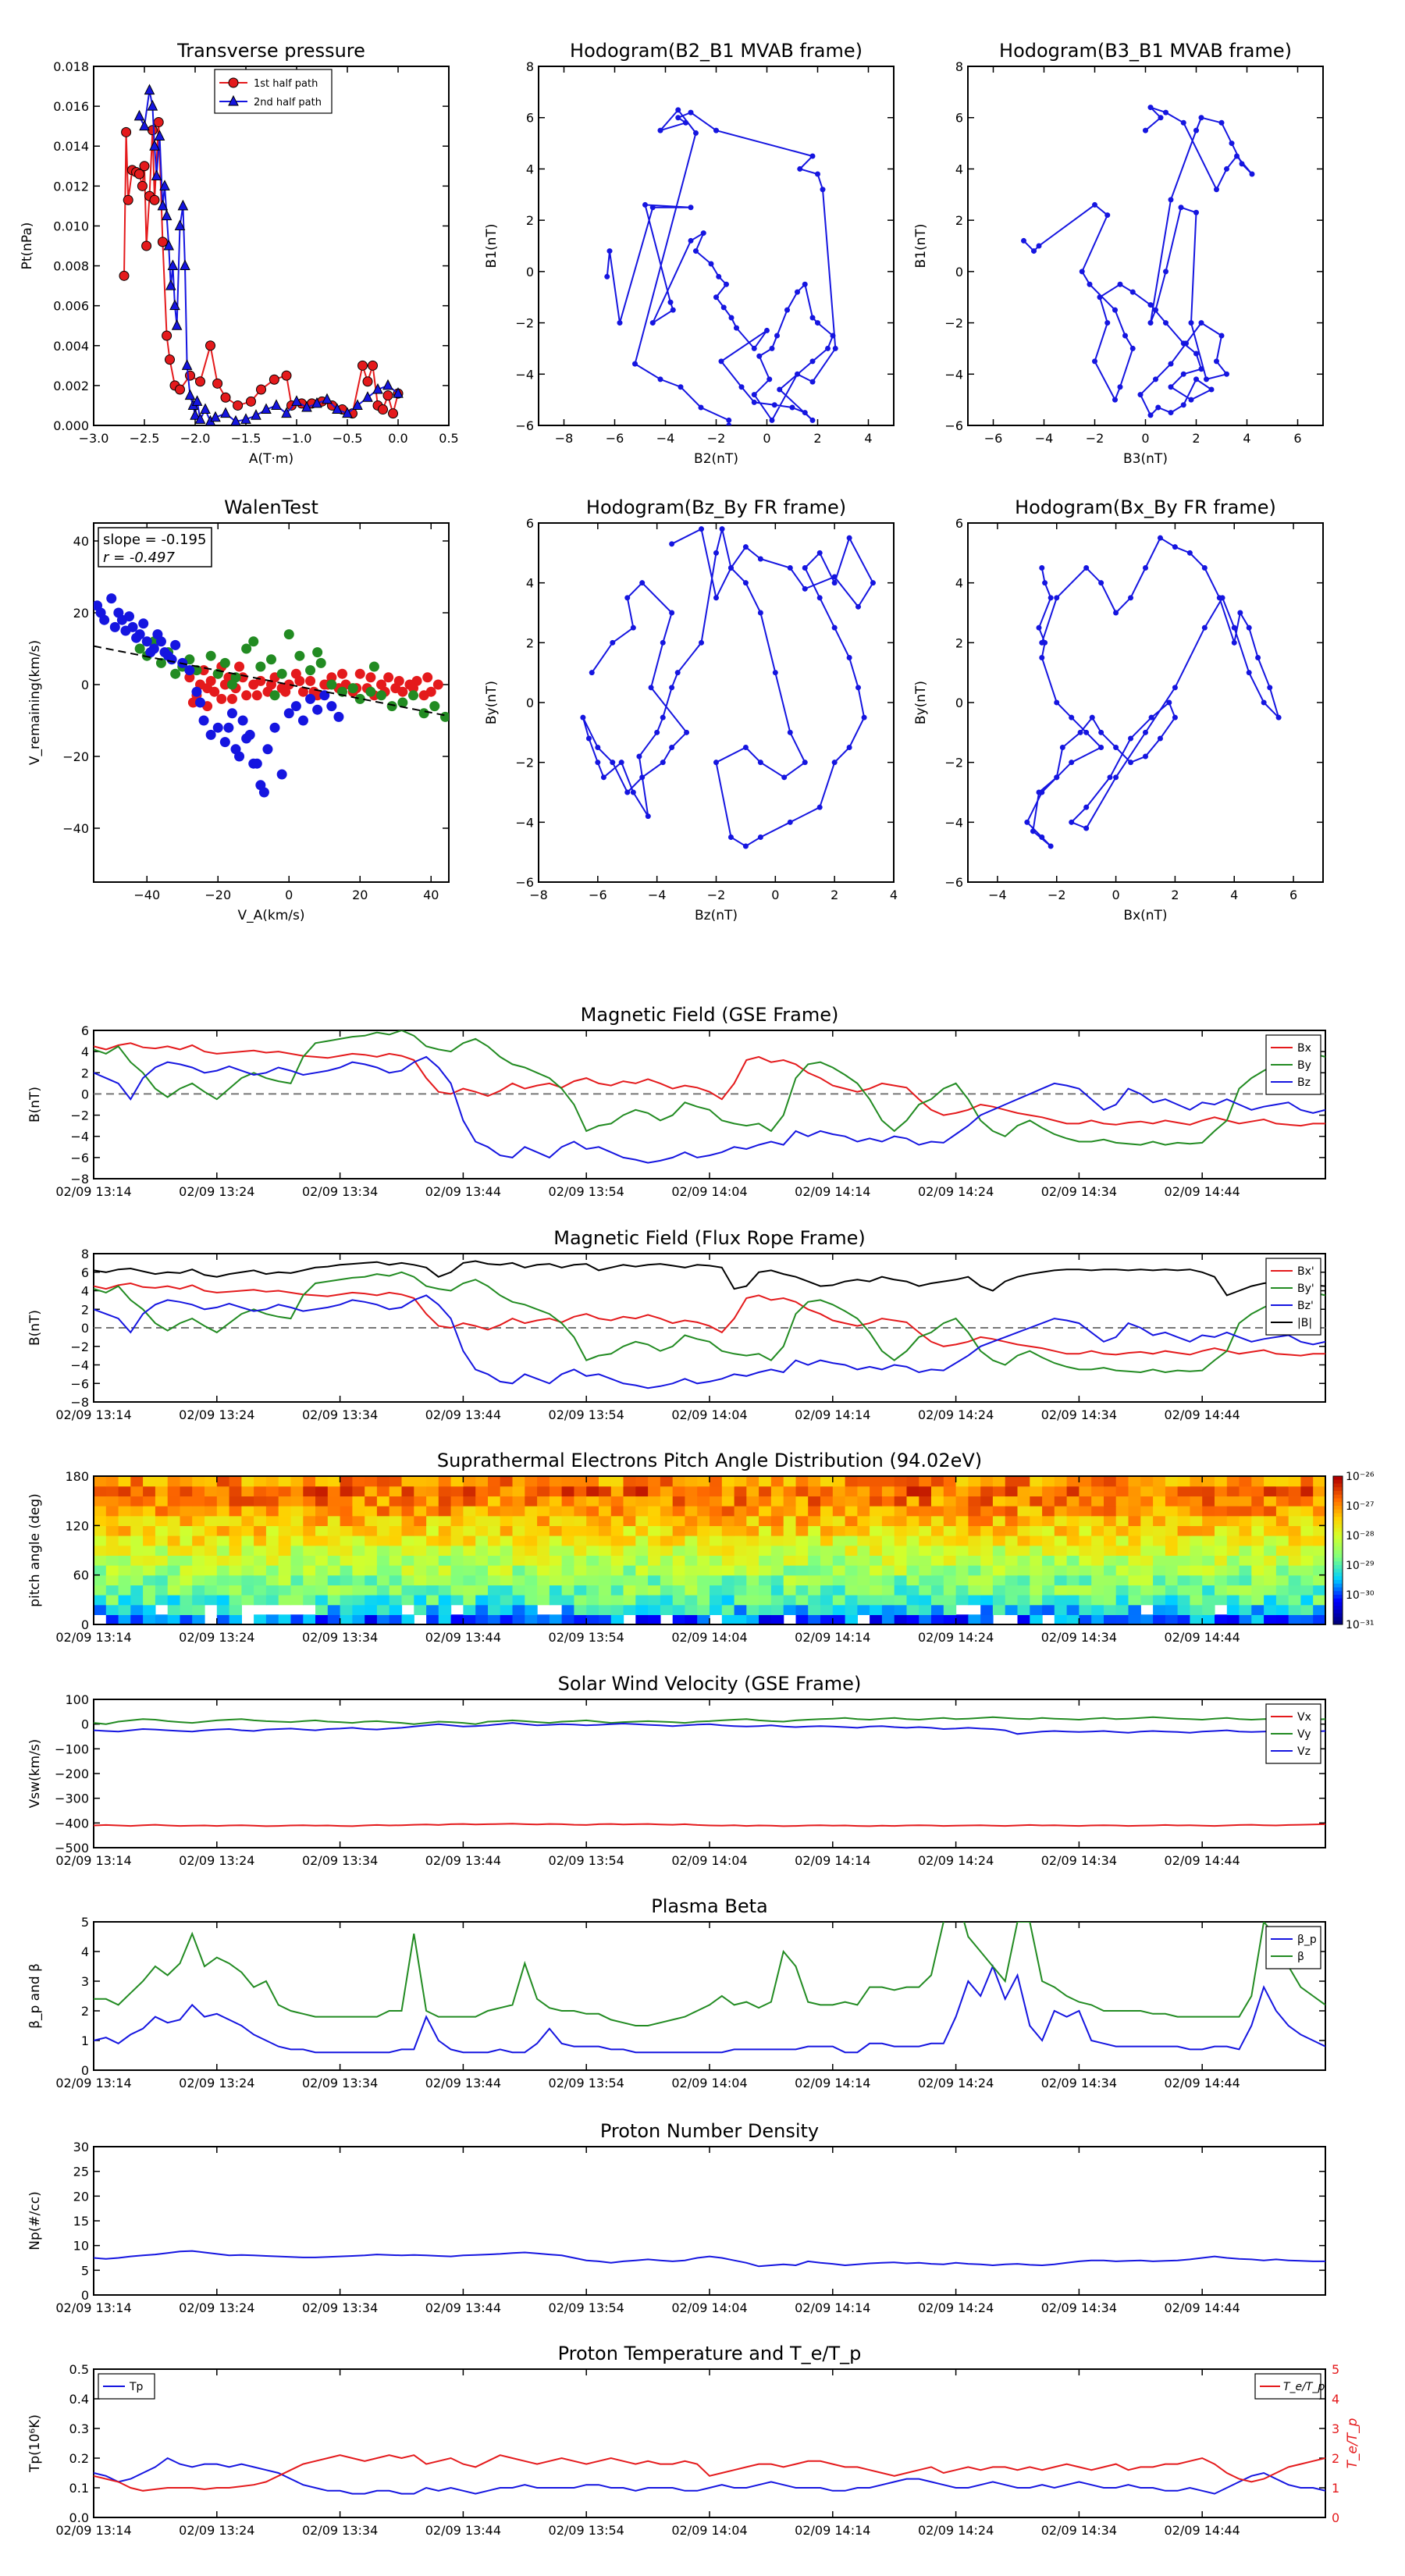  What do you see at coordinates (71, 66) in the screenshot?
I see `y-tick-label: 0.018` at bounding box center [71, 66].